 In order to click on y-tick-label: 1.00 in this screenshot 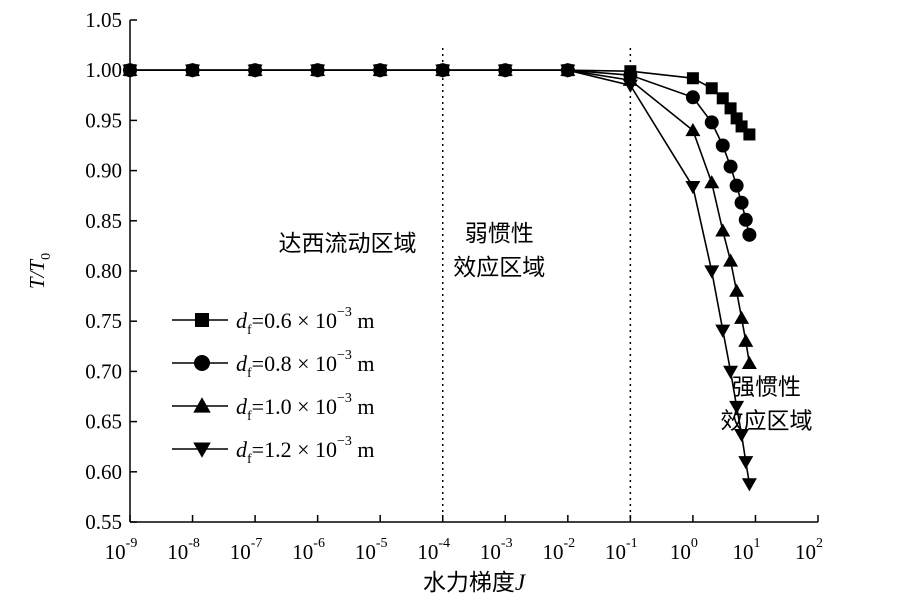, I will do `click(103, 70)`.